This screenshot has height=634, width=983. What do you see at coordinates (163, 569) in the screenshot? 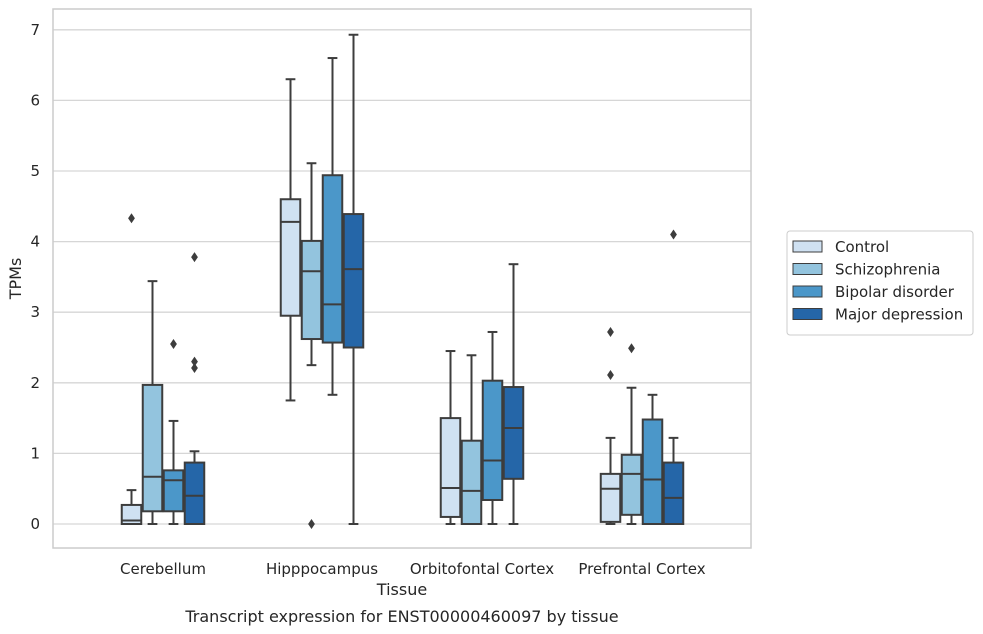
I see `x-tick-label: Cerebellum` at bounding box center [163, 569].